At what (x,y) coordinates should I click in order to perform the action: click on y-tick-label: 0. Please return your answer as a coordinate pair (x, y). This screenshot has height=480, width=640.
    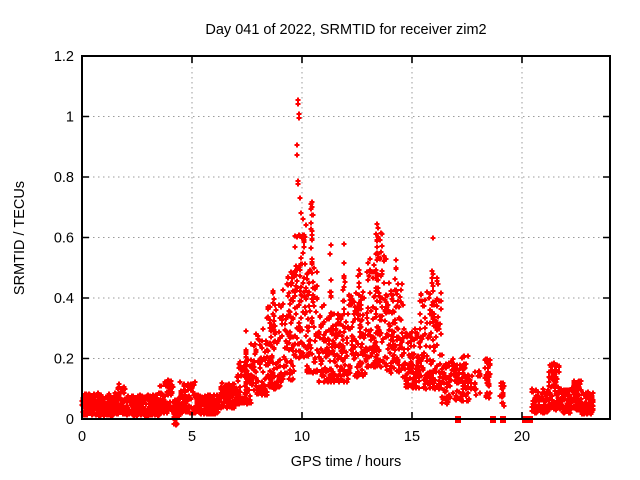
    Looking at the image, I should click on (70, 420).